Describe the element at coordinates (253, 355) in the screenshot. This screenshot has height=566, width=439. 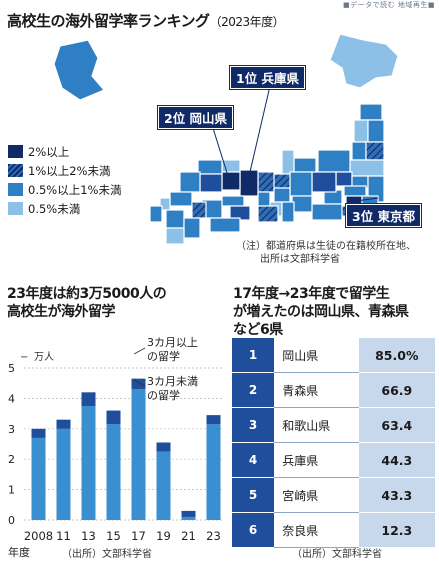
I see `rank-cell: 1` at that location.